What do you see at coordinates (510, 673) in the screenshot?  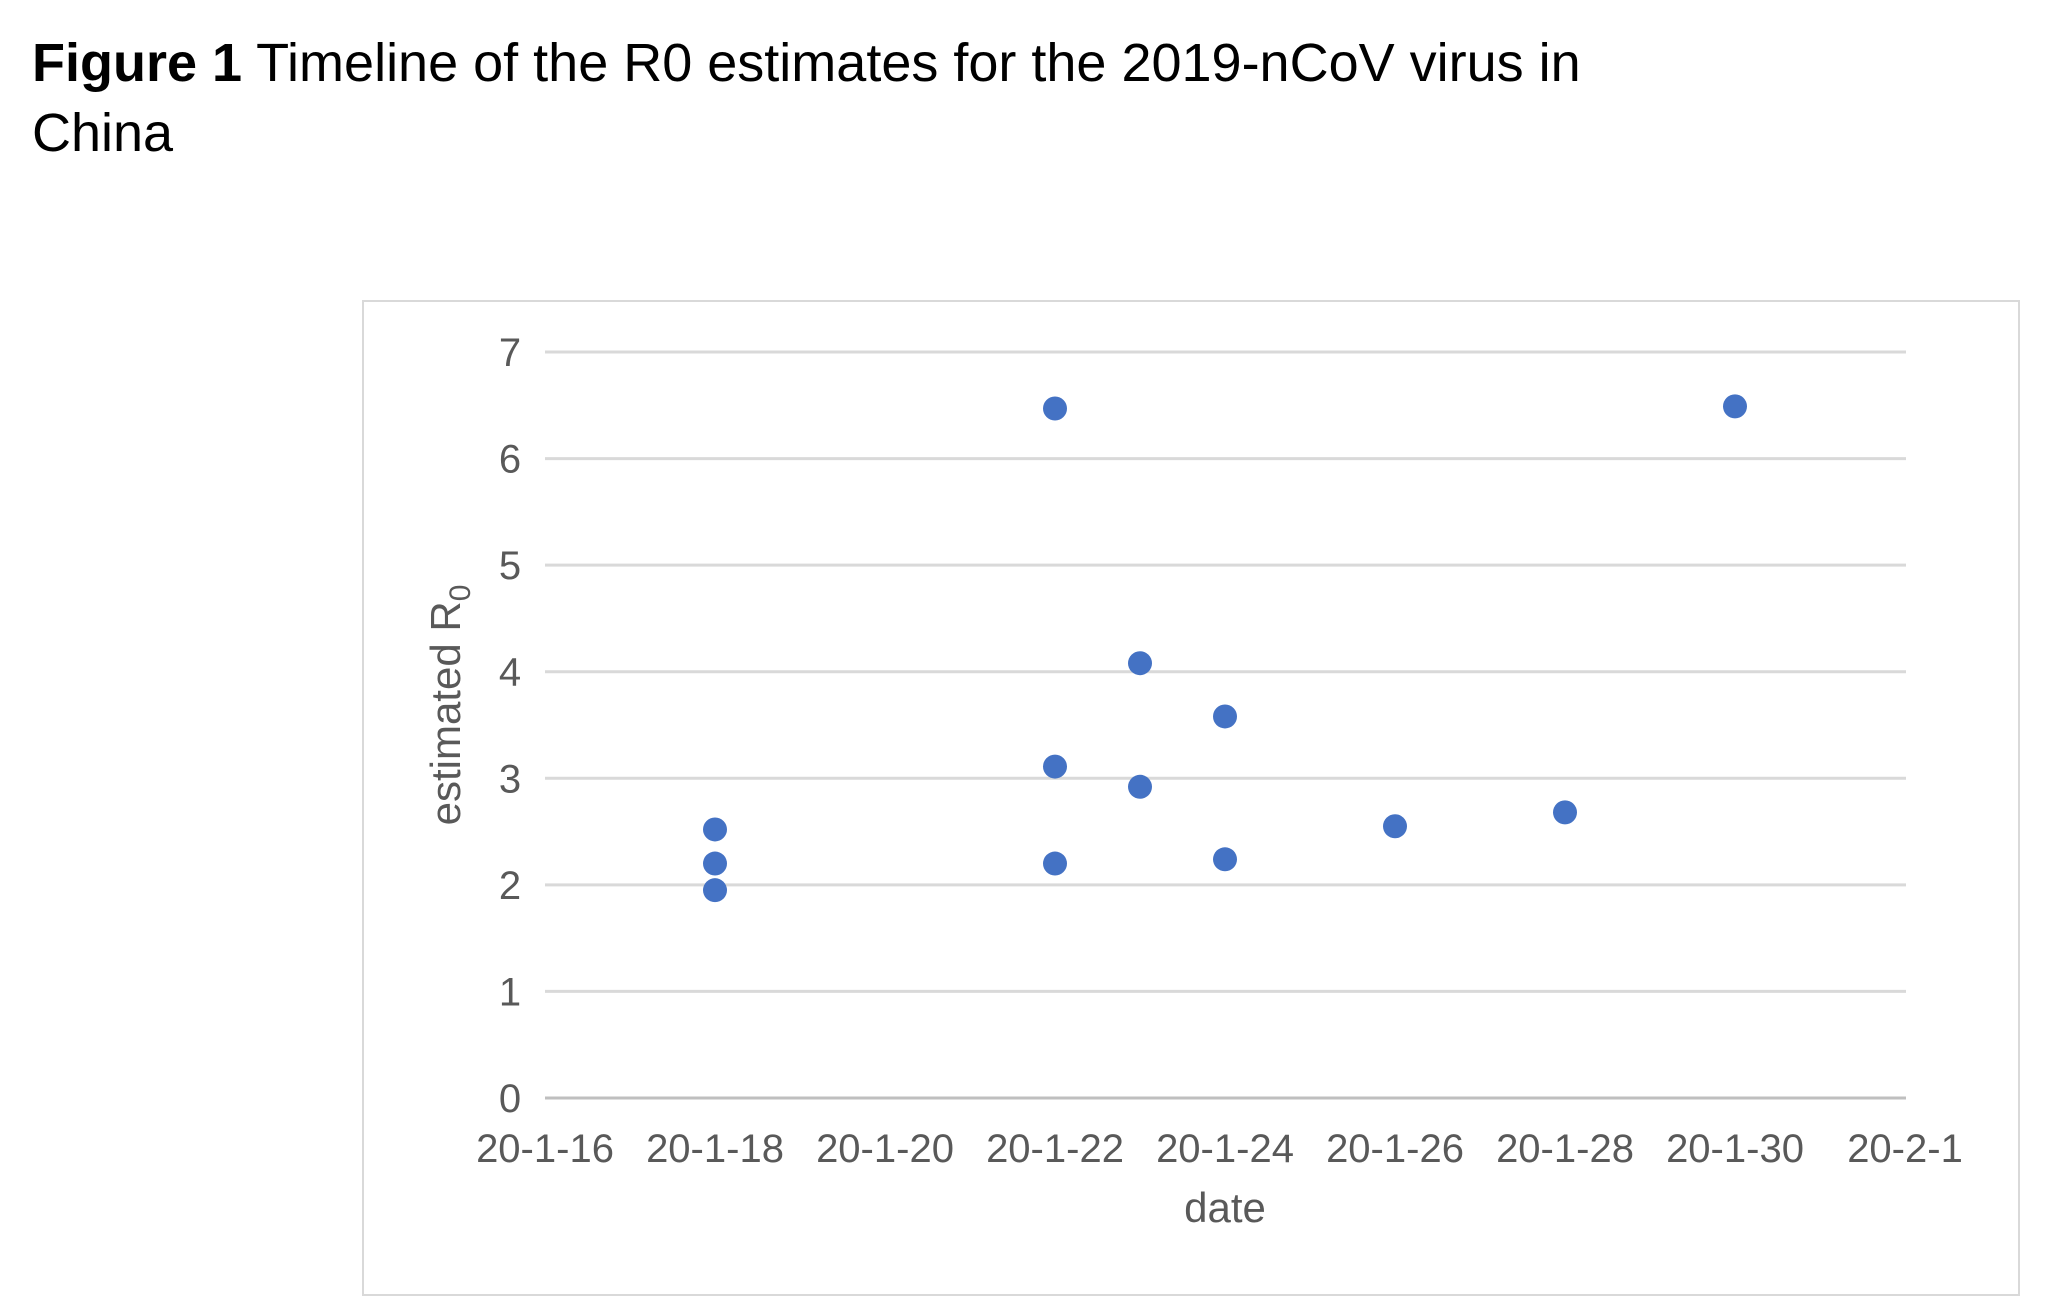 I see `y-tick-label: 4` at bounding box center [510, 673].